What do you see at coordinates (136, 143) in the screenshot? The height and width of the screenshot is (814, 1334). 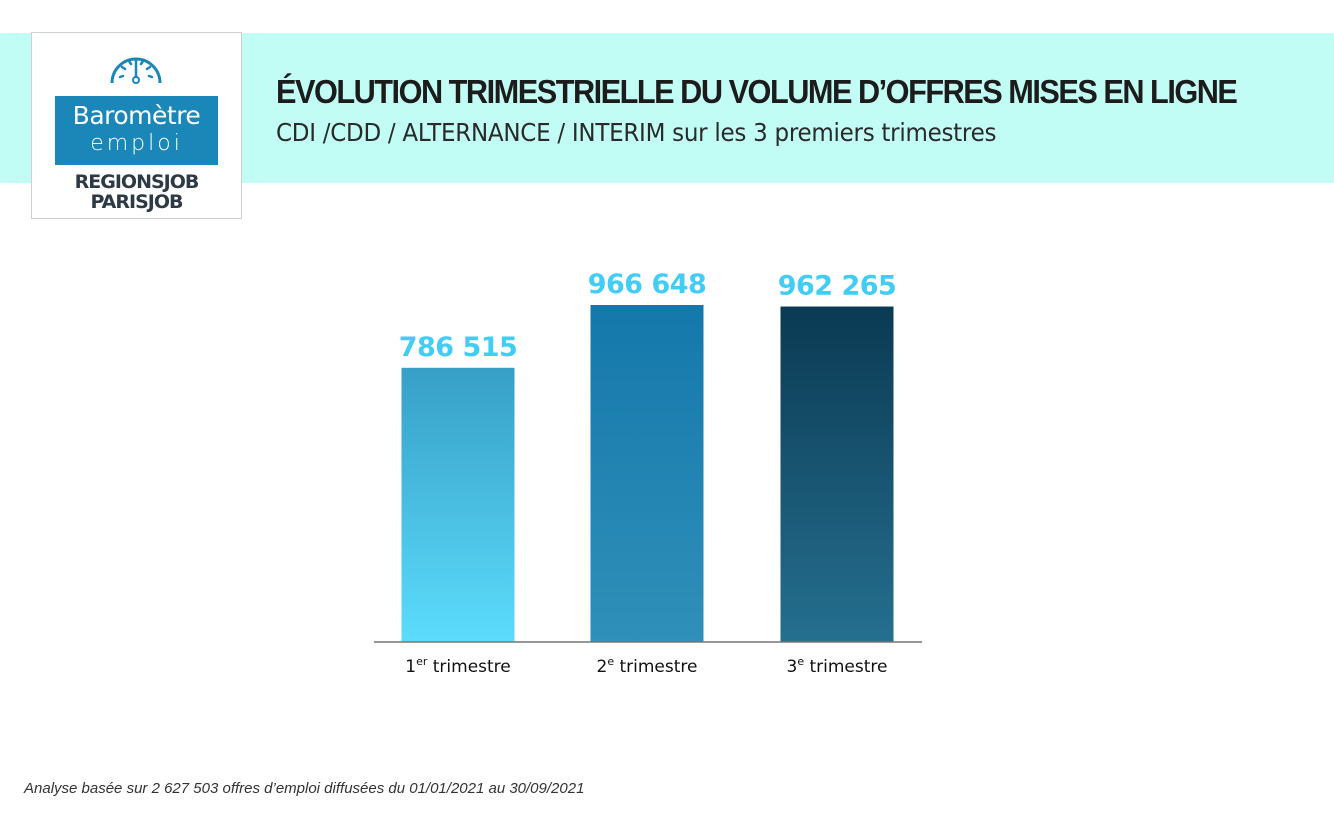 I see `logo-line2: emploi` at bounding box center [136, 143].